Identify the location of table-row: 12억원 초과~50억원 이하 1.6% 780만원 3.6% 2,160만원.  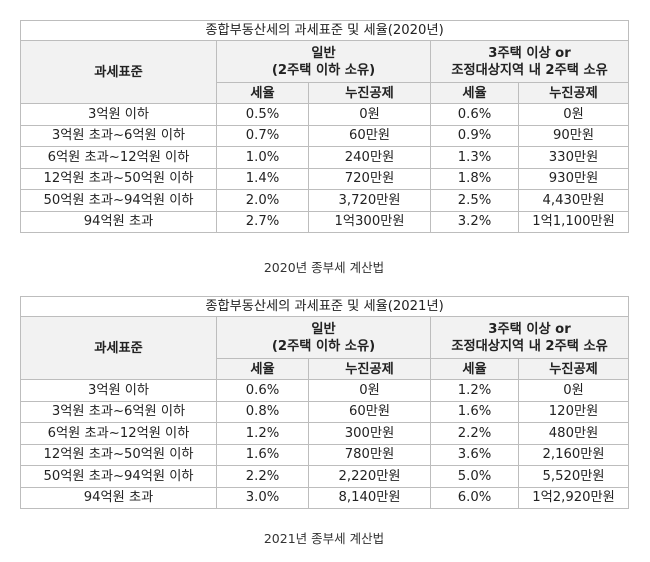
(325, 454).